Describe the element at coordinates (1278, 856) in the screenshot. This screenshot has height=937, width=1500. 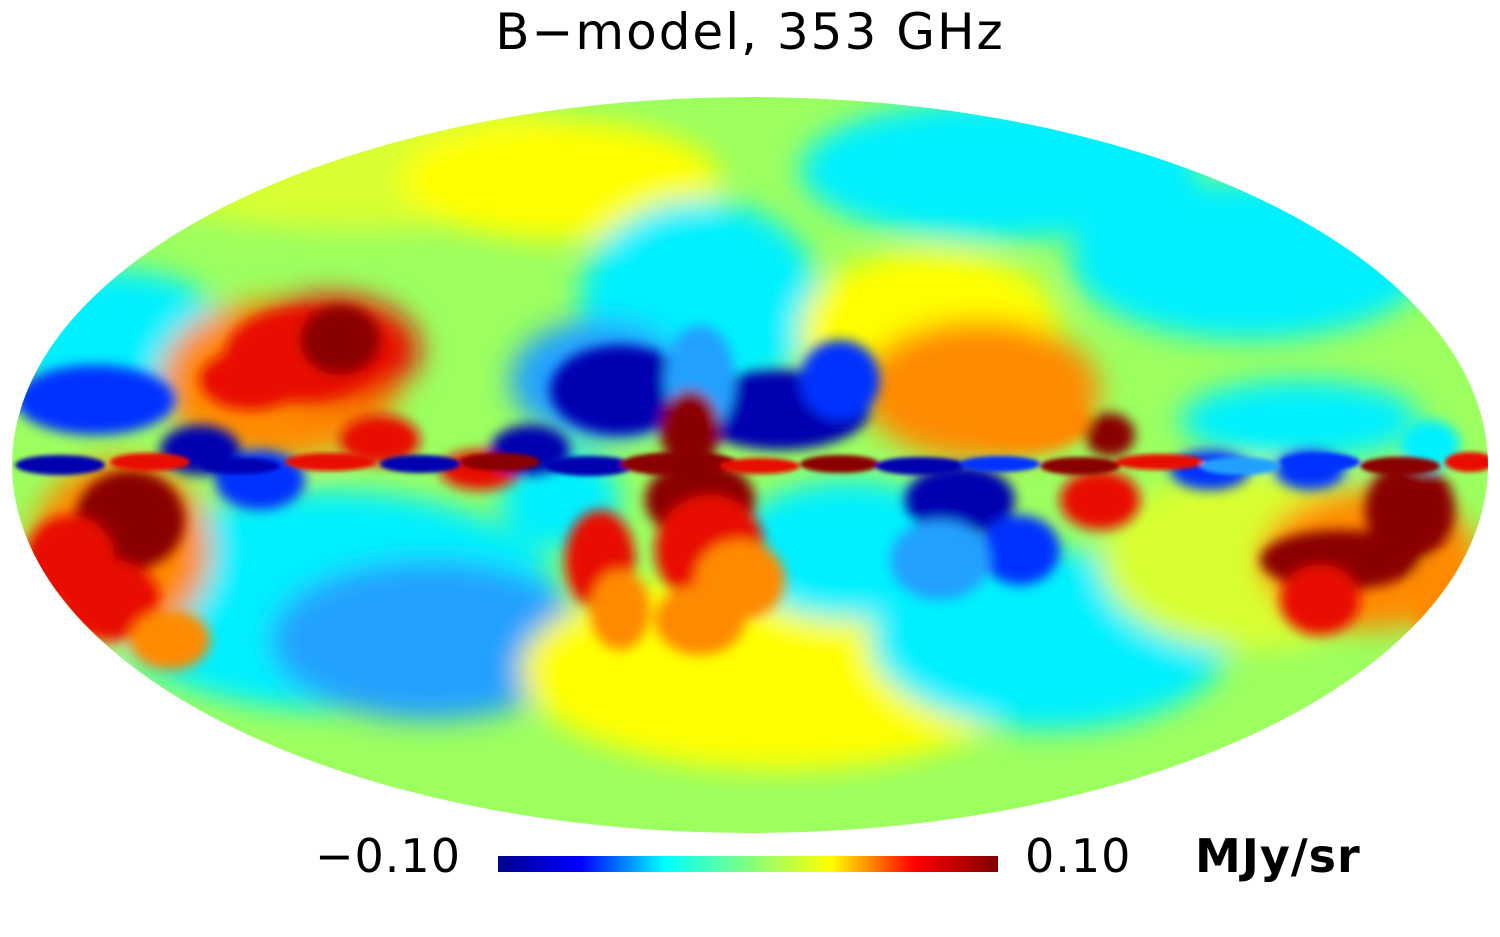
I see `colorbar-unit-label: MJy/sr` at that location.